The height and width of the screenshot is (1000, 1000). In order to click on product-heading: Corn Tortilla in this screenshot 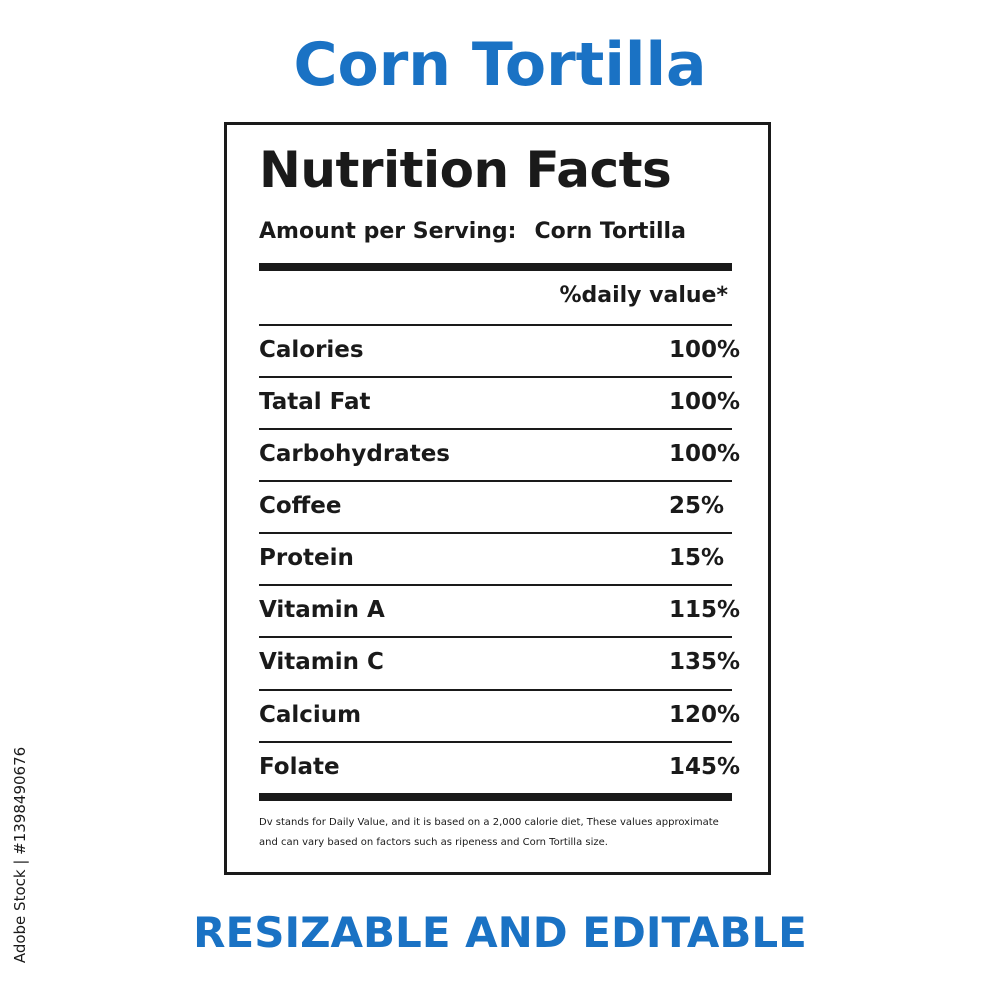, I will do `click(500, 65)`.